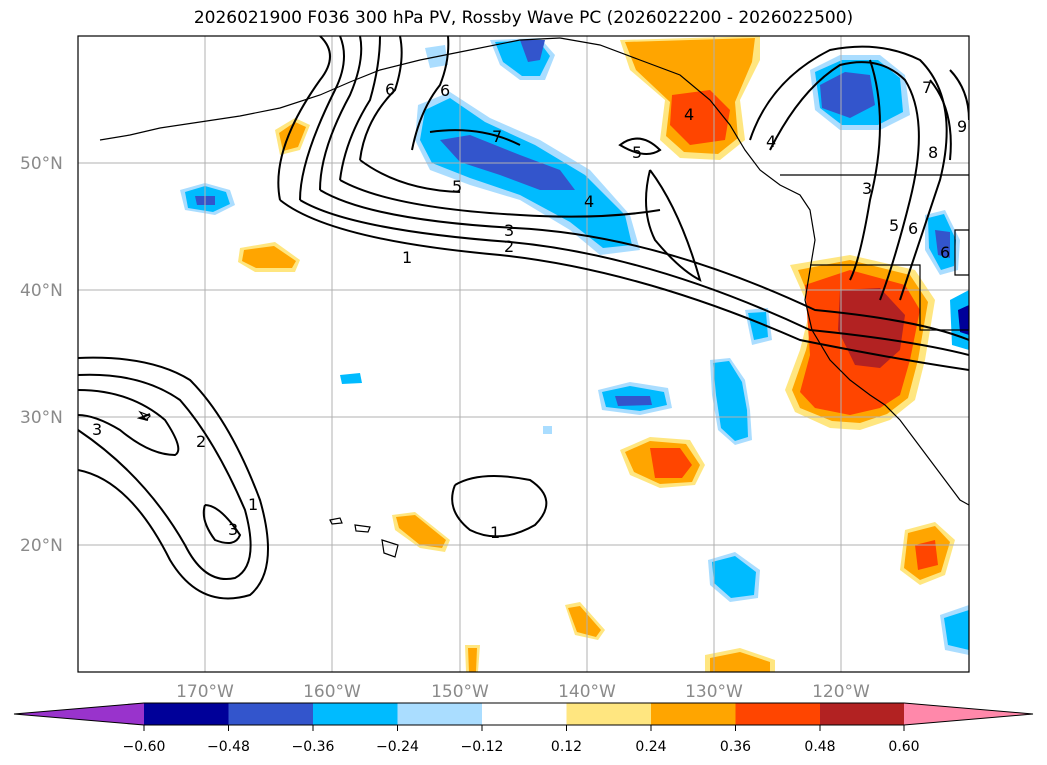 The image size is (1047, 765). What do you see at coordinates (933, 152) in the screenshot?
I see `contour-label: 8` at bounding box center [933, 152].